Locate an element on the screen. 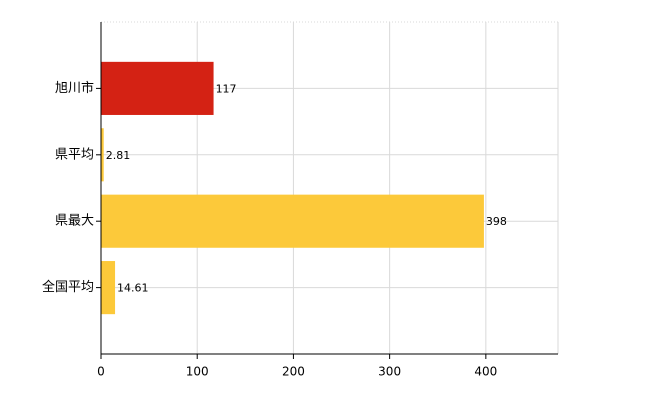  x-tick-label: 0 is located at coordinates (101, 372).